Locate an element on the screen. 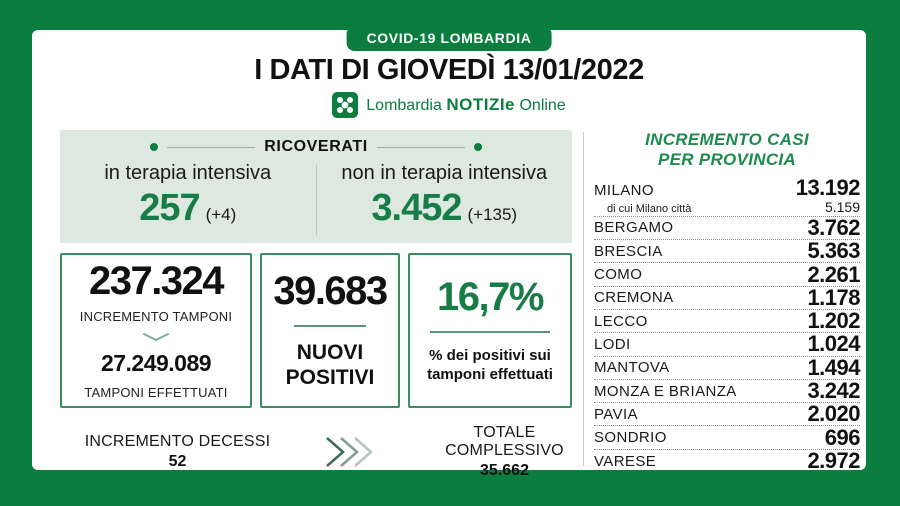  tamponi-effettuati-value: 27.249.089 is located at coordinates (156, 362).